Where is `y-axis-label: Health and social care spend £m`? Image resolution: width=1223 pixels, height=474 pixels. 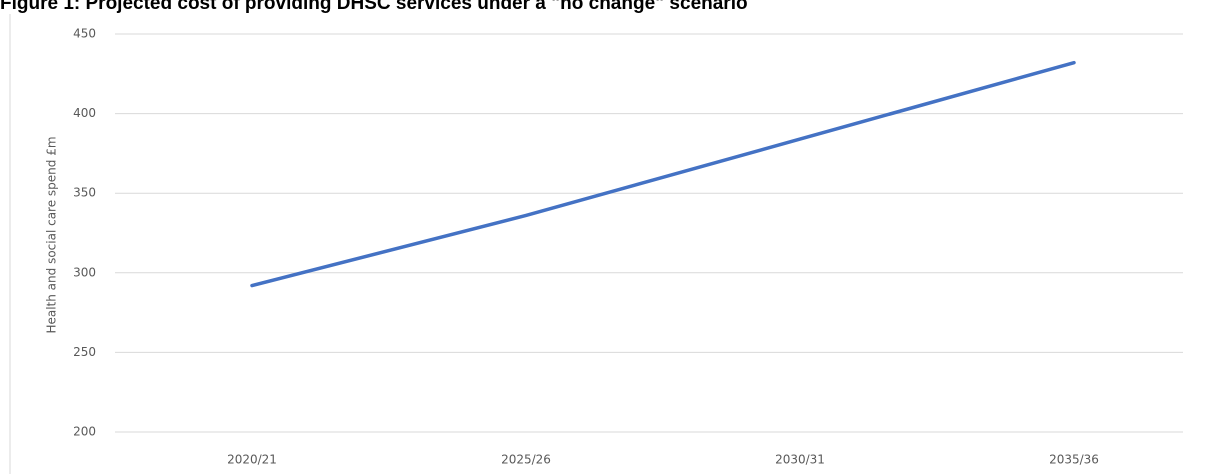 y-axis-label: Health and social care spend £m is located at coordinates (52, 234).